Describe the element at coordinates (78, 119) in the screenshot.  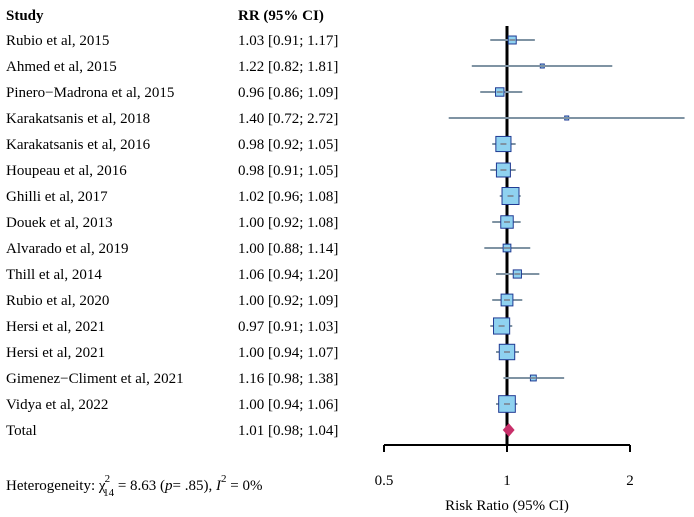
I see `study-name: Karakatsanis et al, 2018` at that location.